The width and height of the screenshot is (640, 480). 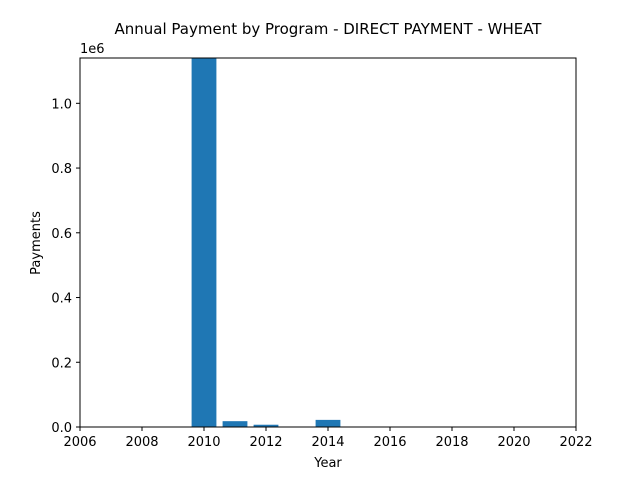 I want to click on y-tick-label: 0.6, so click(x=61, y=234).